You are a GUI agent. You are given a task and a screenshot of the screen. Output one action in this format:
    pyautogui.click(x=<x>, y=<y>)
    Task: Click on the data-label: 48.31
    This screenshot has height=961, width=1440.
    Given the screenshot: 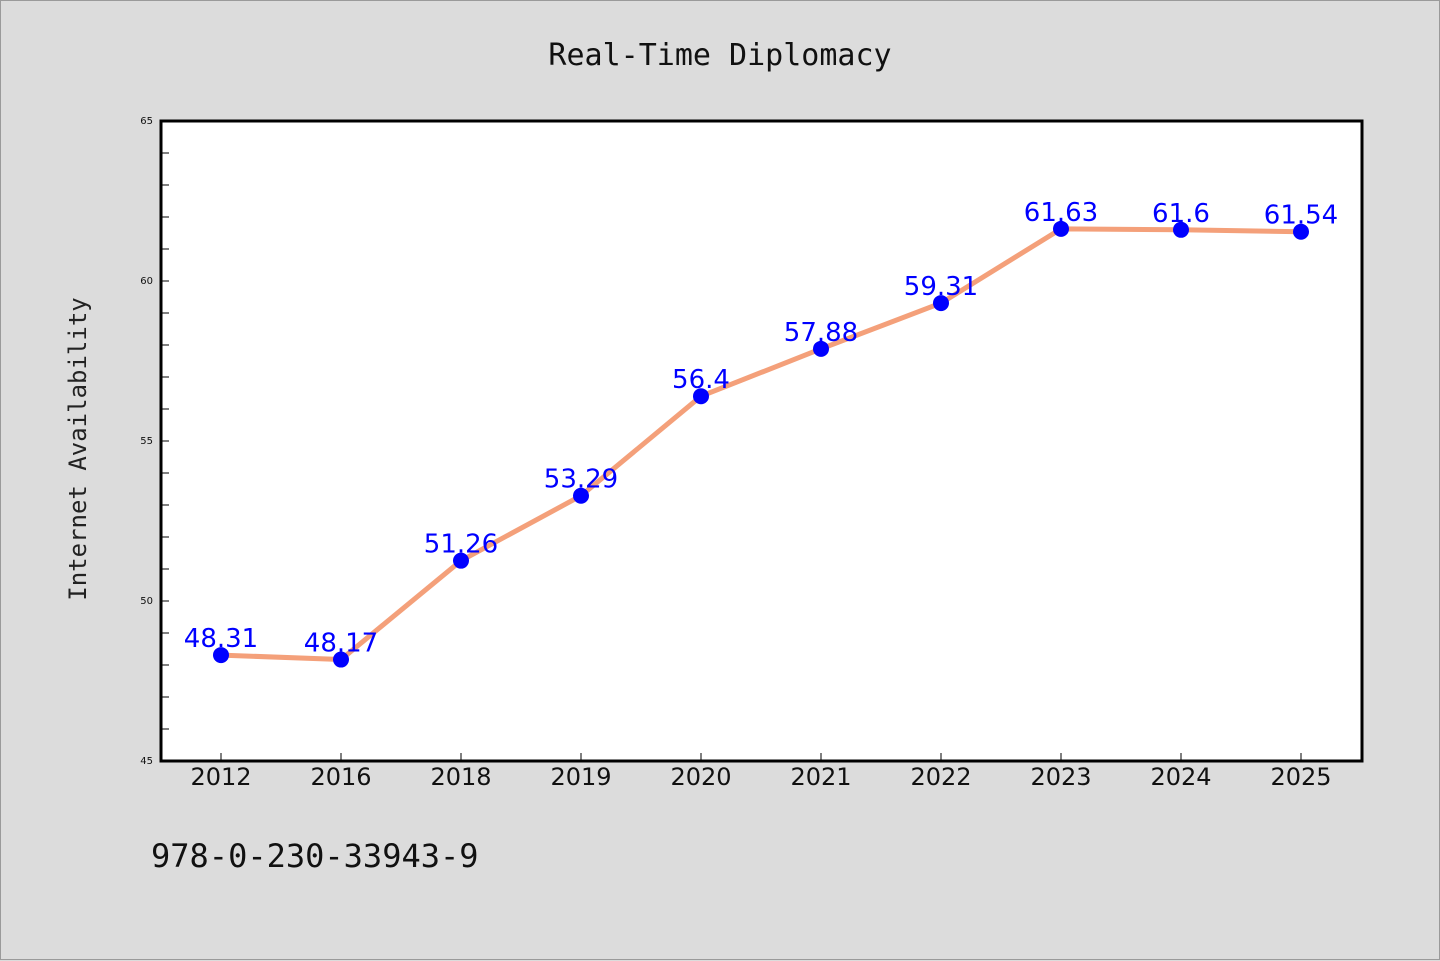 What is the action you would take?
    pyautogui.click(x=221, y=639)
    